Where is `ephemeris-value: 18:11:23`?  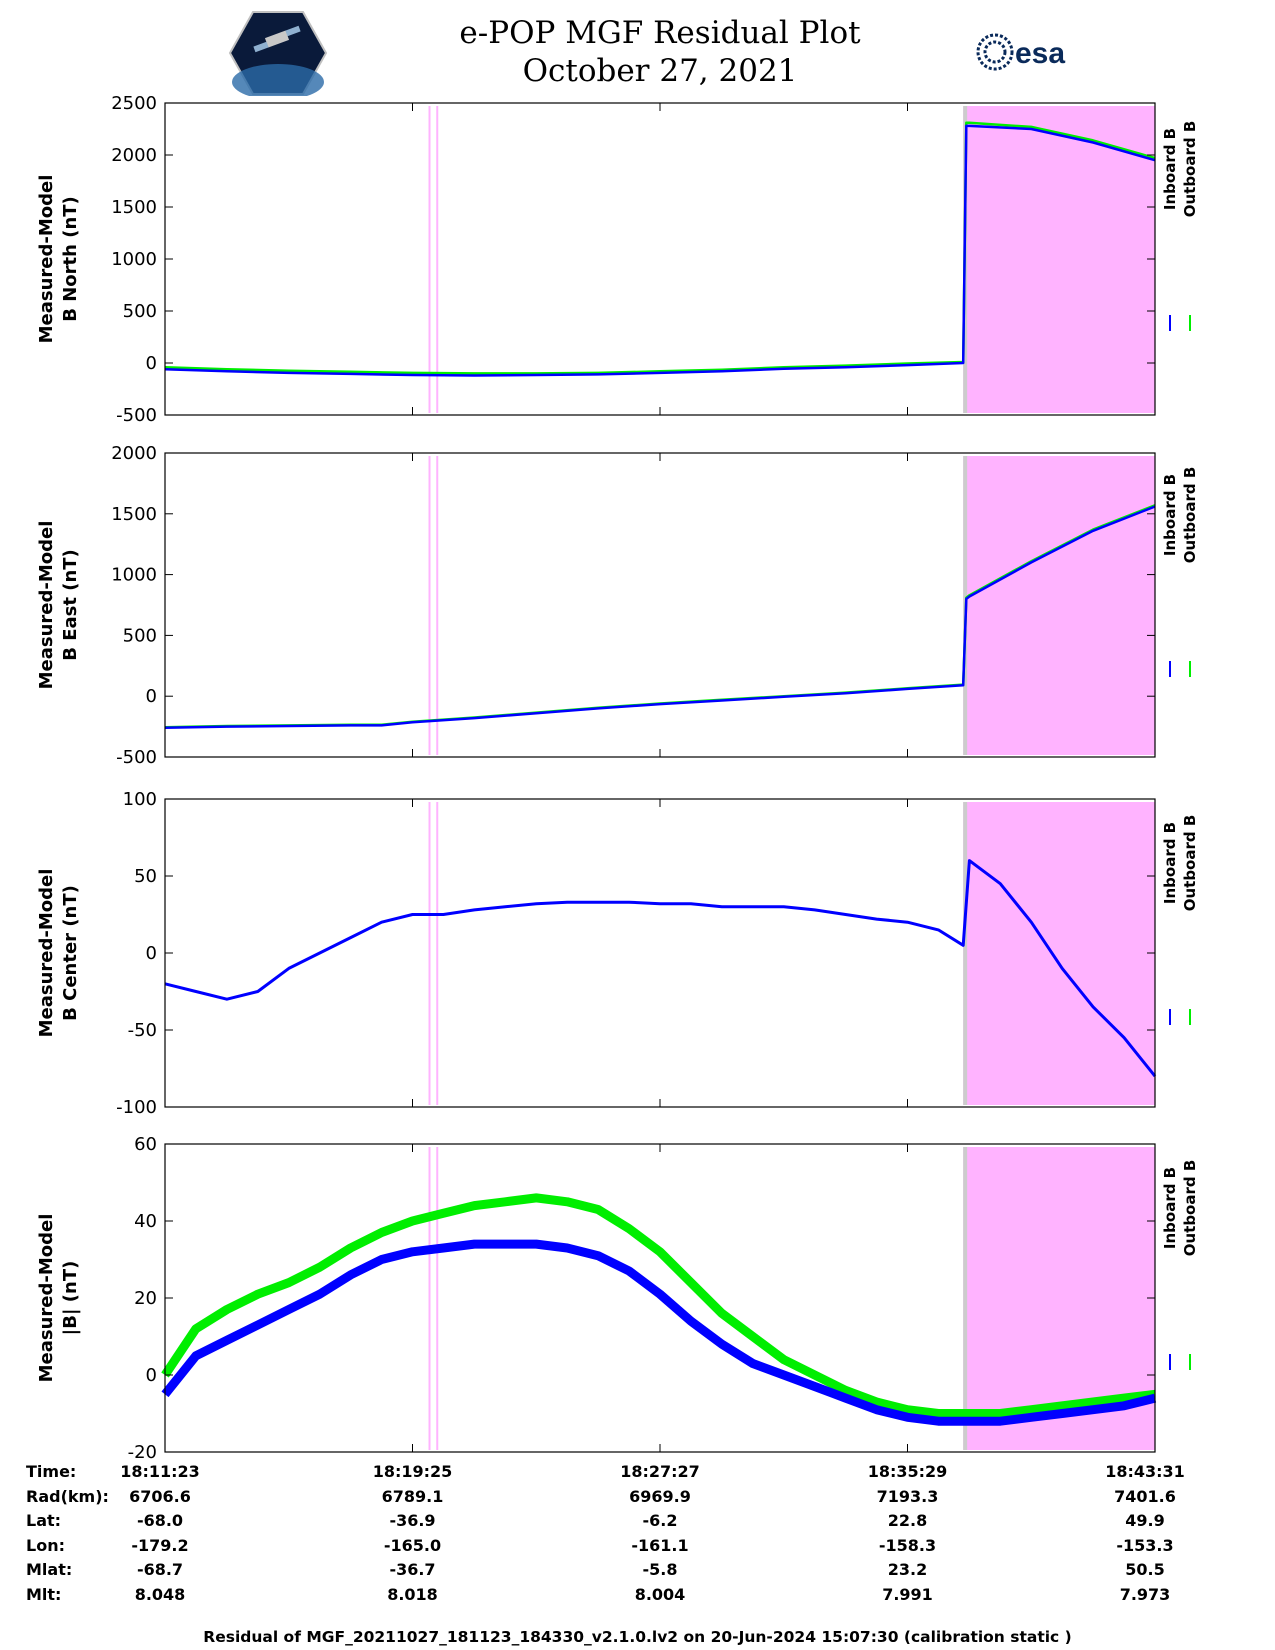
ephemeris-value: 18:11:23 is located at coordinates (160, 1471).